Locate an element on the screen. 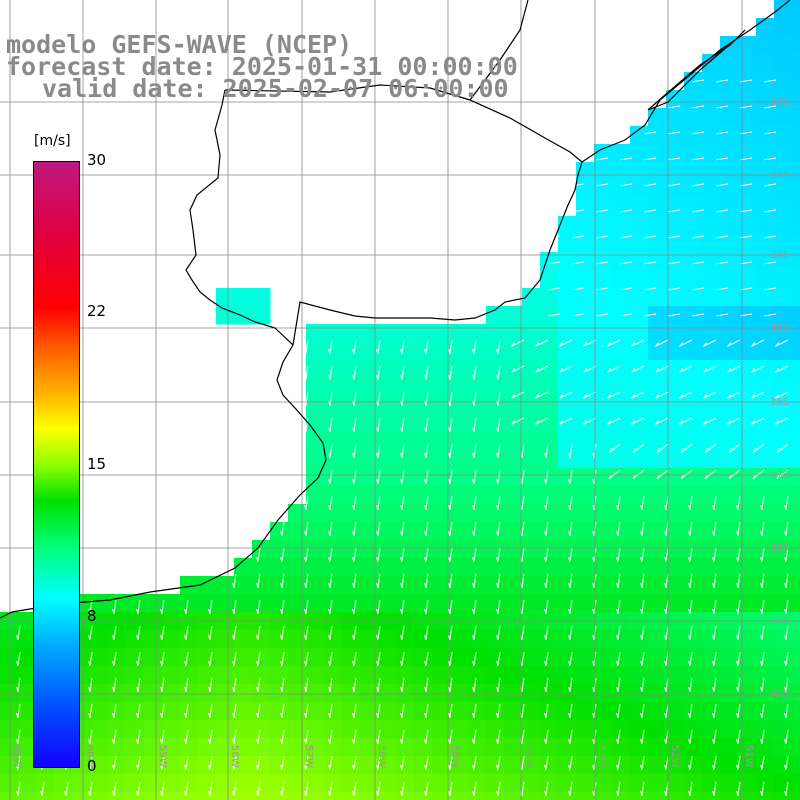 The width and height of the screenshot is (800, 800). longitude-label: 59W is located at coordinates (162, 756).